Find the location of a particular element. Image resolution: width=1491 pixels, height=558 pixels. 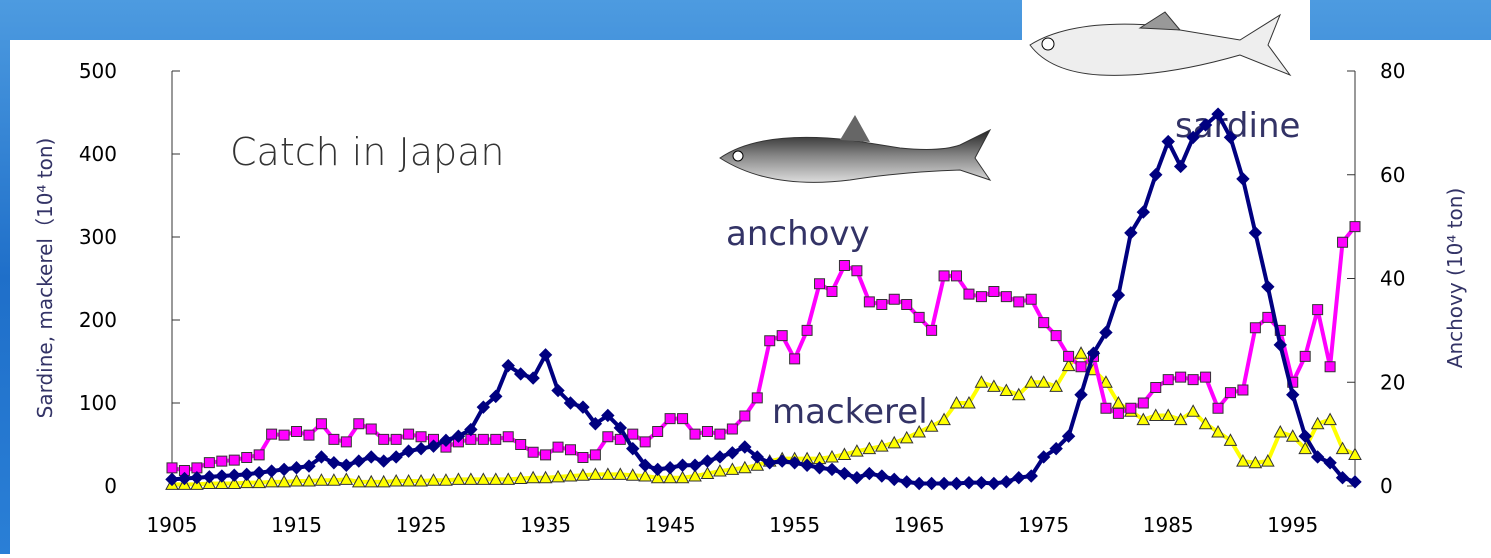

y-tick-label: 200 is located at coordinates (98, 320).